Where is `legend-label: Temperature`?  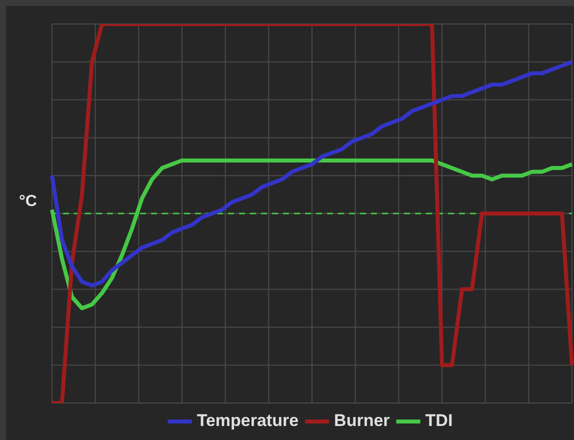
legend-label: Temperature is located at coordinates (247, 420).